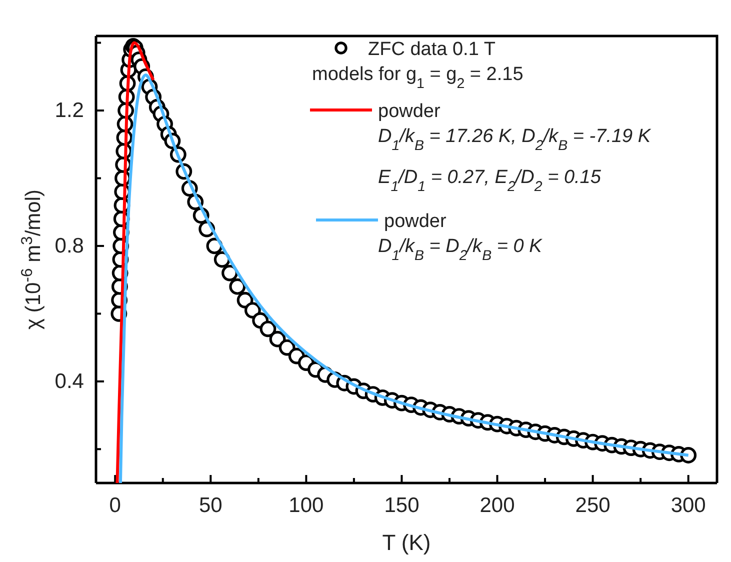 This screenshot has width=731, height=562. I want to click on y-tick-label: 0.4, so click(69, 382).